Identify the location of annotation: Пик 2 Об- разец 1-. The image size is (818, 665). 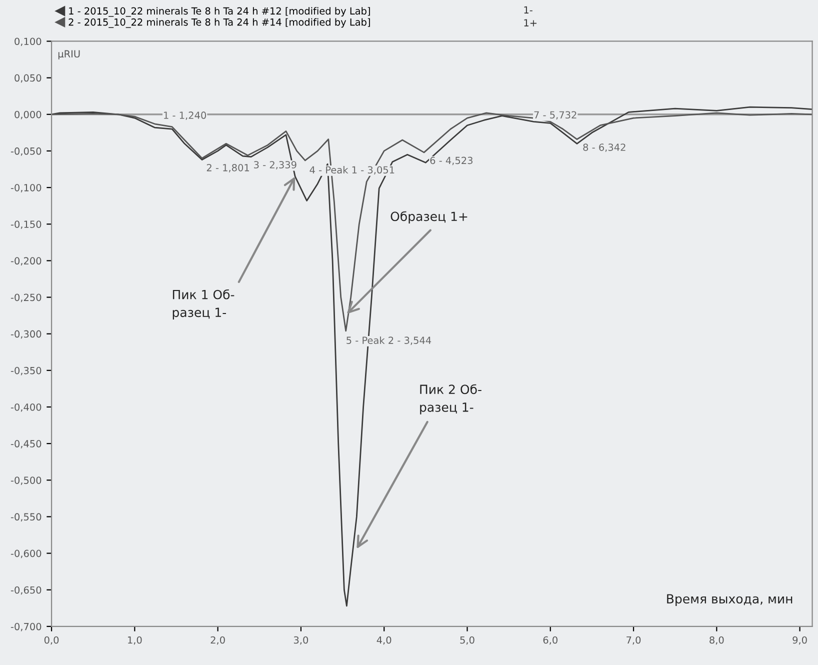
(451, 399).